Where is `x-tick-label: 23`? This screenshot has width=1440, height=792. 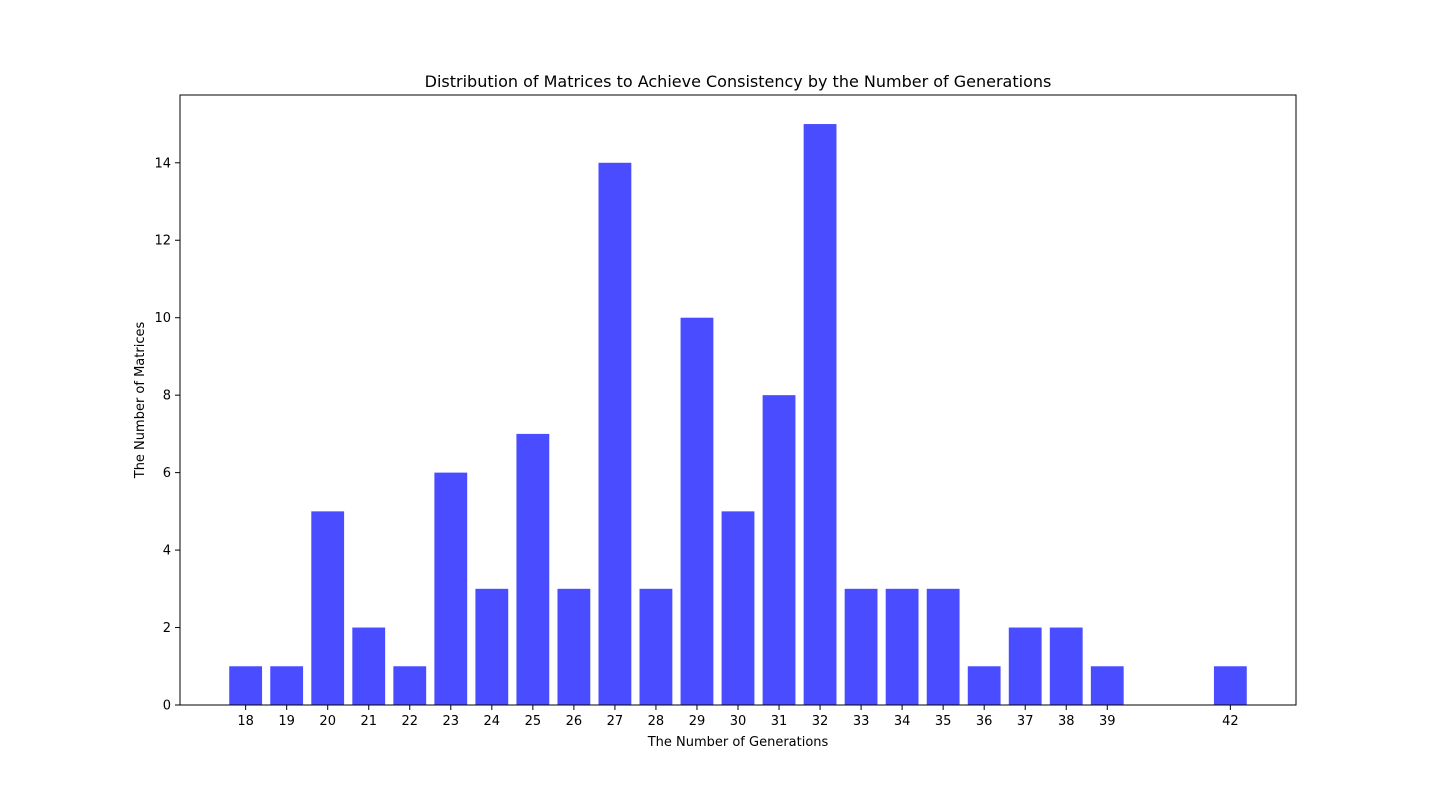 x-tick-label: 23 is located at coordinates (451, 721).